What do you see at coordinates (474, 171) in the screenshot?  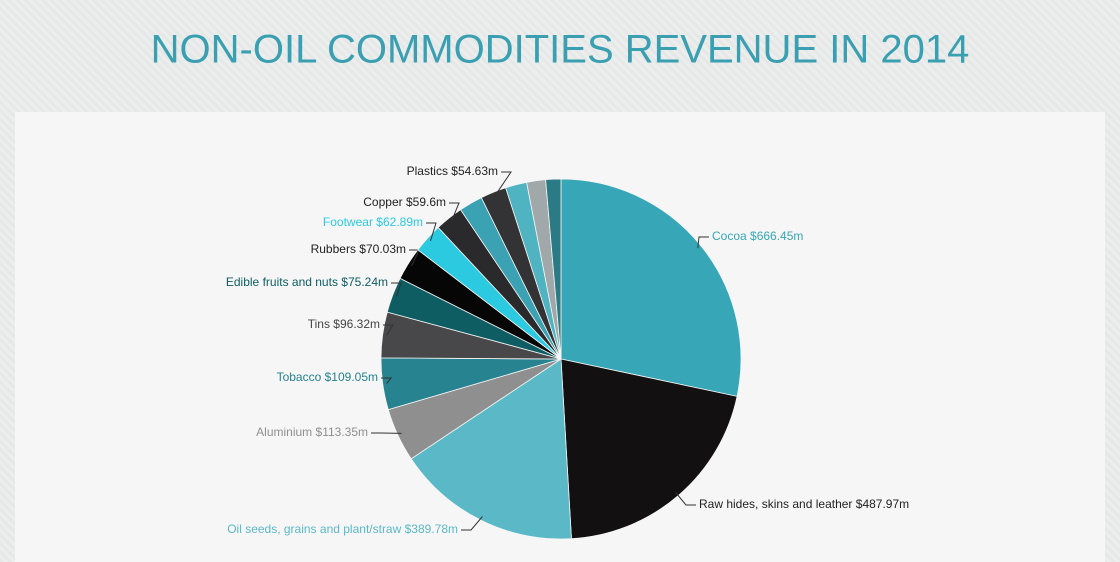 I see `value-label: $54.63m` at bounding box center [474, 171].